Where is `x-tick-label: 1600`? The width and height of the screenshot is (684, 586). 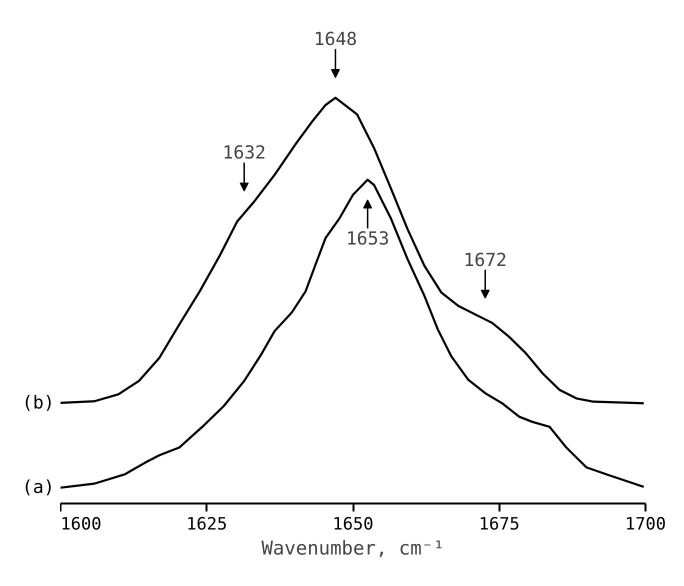
x-tick-label: 1600 is located at coordinates (81, 524).